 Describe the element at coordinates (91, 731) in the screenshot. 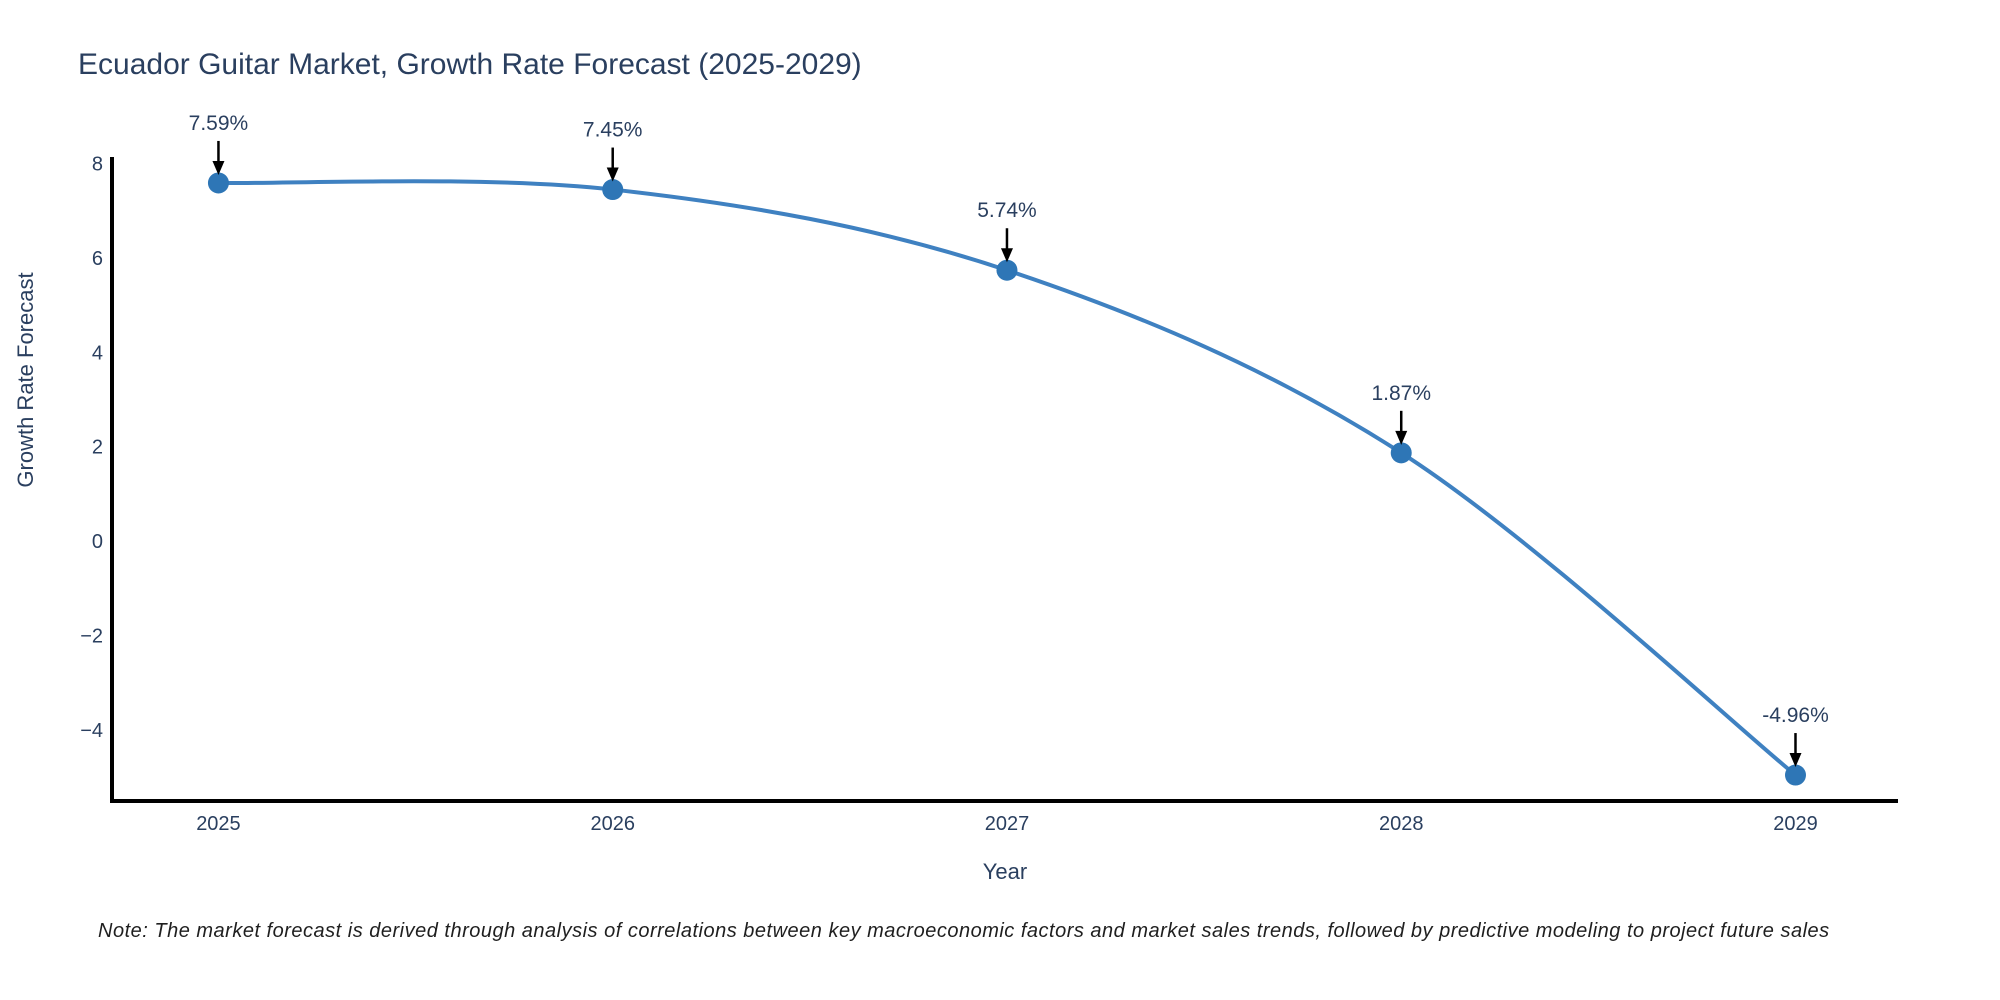

I see `y-tick-label: −4` at that location.